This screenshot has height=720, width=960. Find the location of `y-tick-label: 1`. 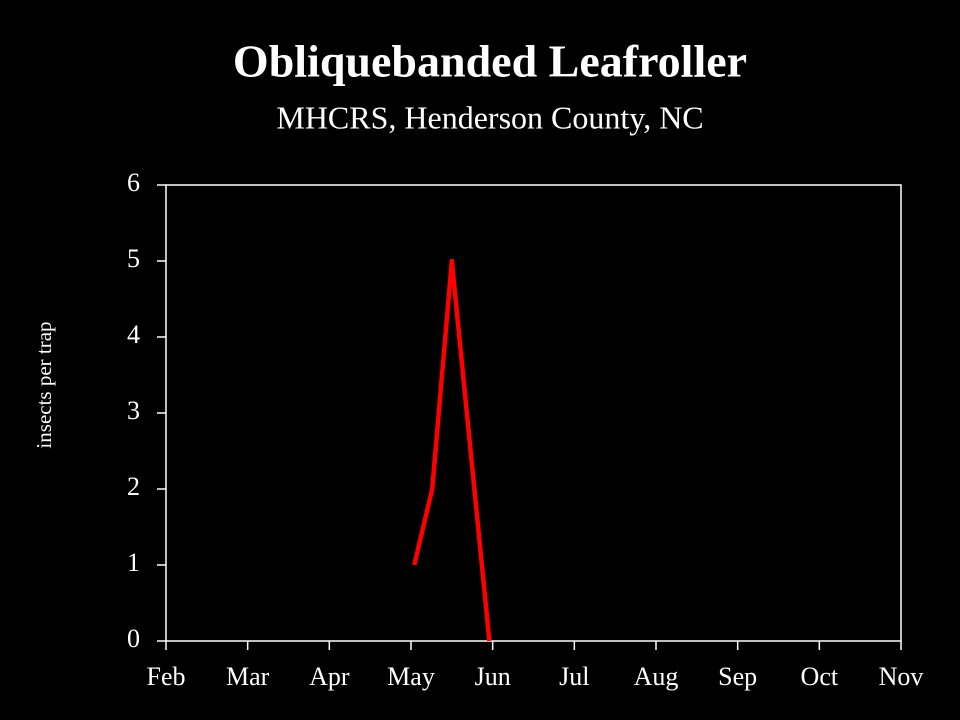

y-tick-label: 1 is located at coordinates (133, 562).